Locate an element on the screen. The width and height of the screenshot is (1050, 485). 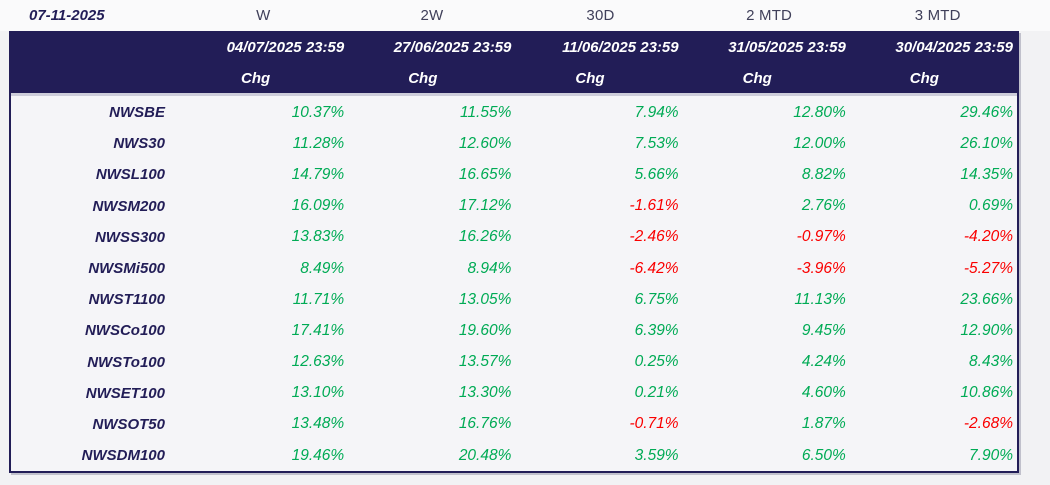
chg-value-w: 13.48% is located at coordinates (318, 424).